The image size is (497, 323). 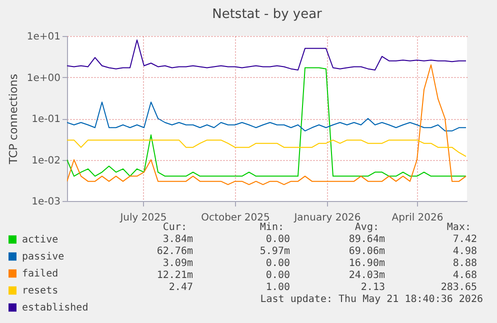 I want to click on text: 16.90m, so click(x=366, y=264).